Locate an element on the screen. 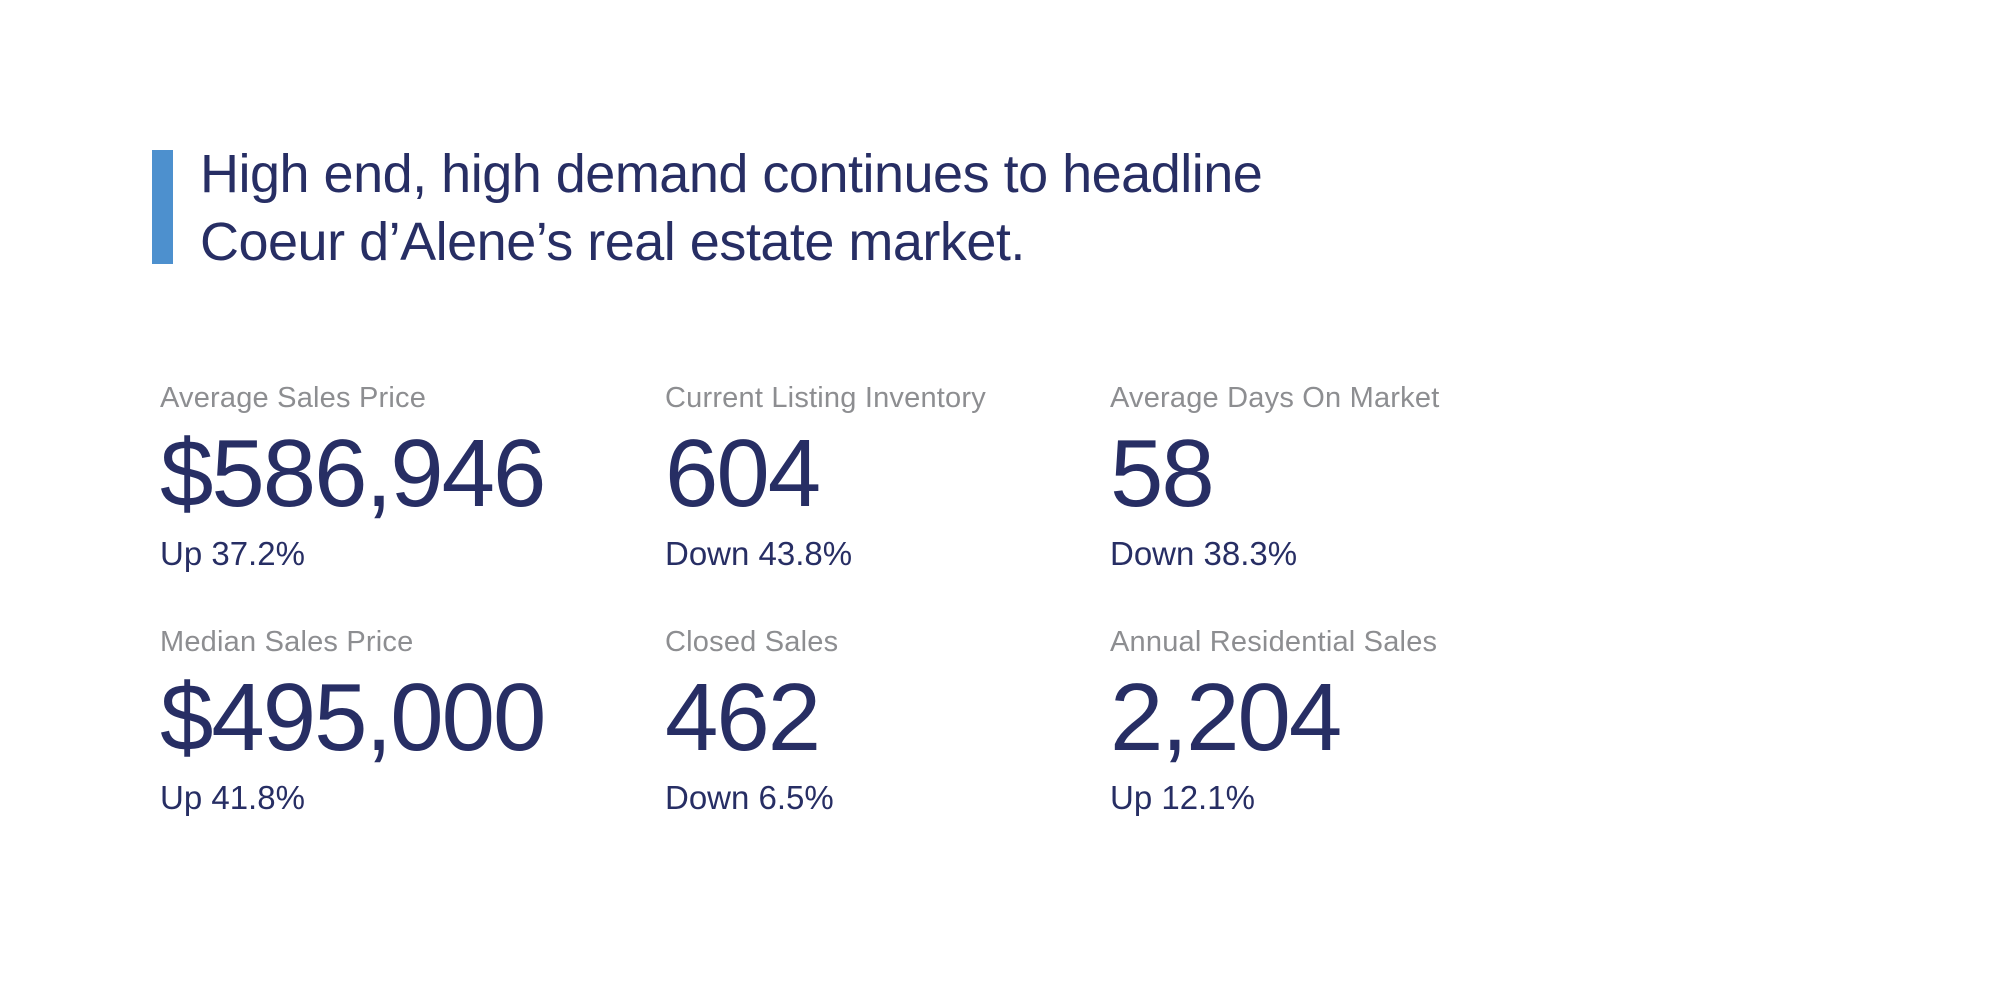 The height and width of the screenshot is (1000, 2000). stat-annual-residential-sales: Annual Residential Sales 2,204 Up 12.1% is located at coordinates (1332, 721).